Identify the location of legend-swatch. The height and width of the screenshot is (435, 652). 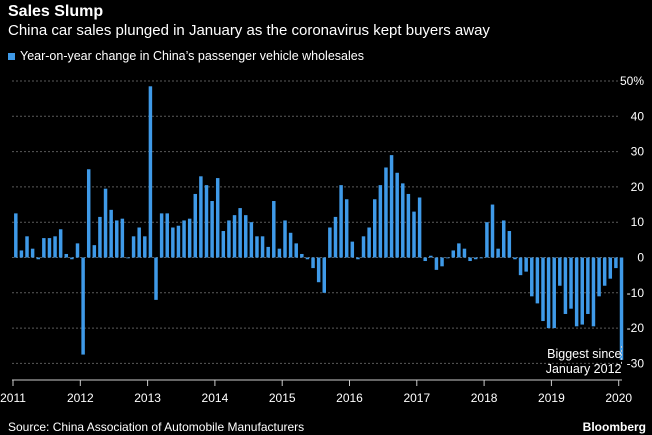
(11, 56).